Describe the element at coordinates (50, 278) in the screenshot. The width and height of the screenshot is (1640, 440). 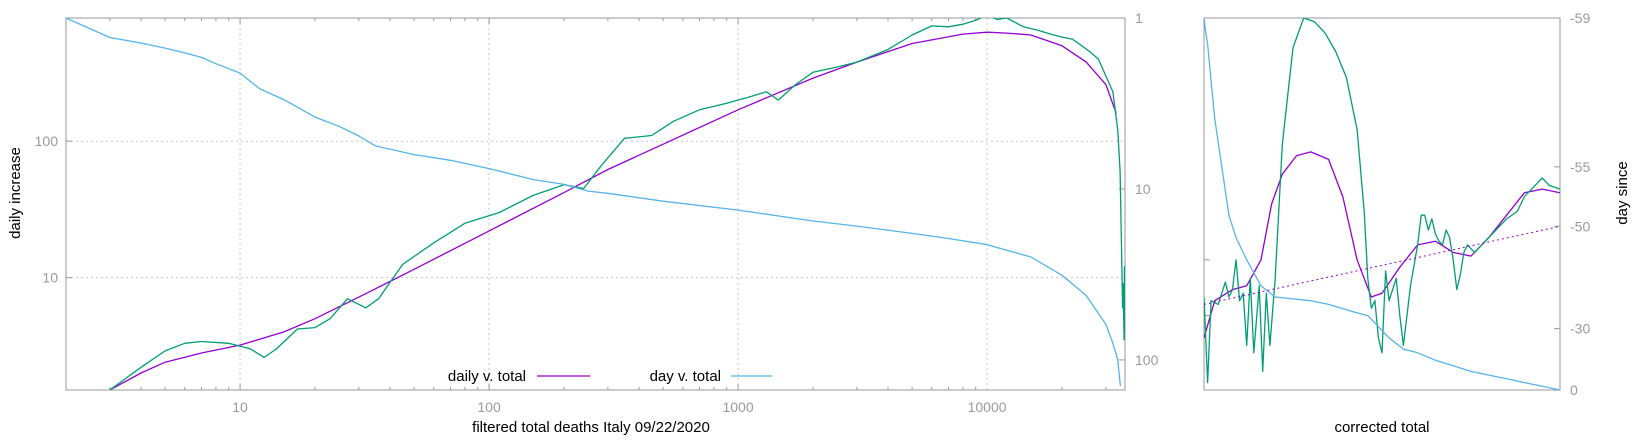
I see `y-tick-label: 10` at that location.